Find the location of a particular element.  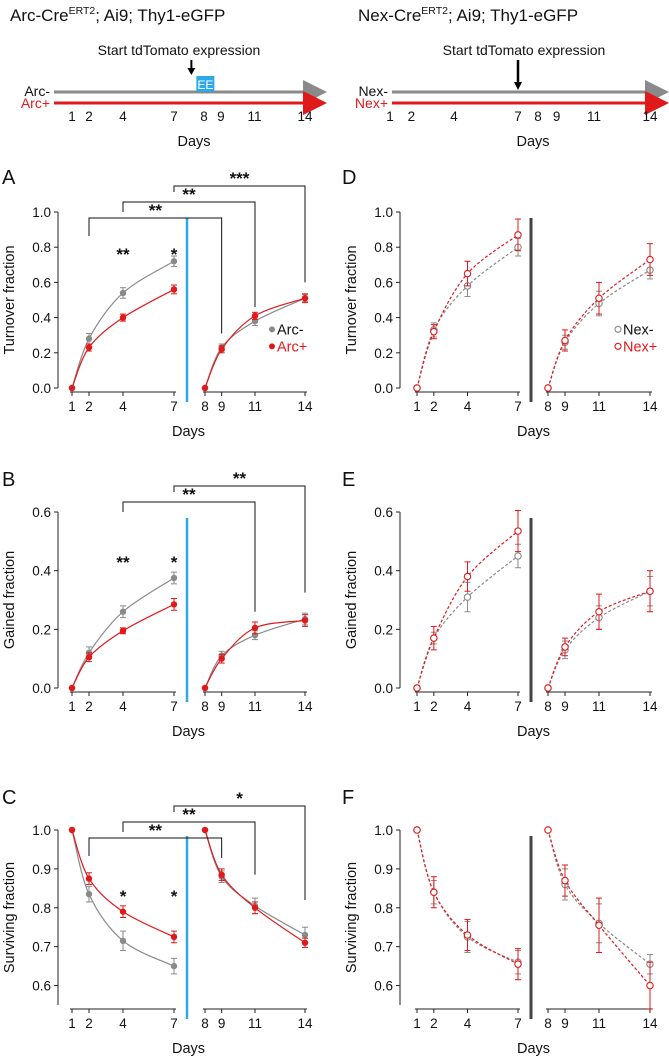

timeline-day-tick: 4 is located at coordinates (454, 116).